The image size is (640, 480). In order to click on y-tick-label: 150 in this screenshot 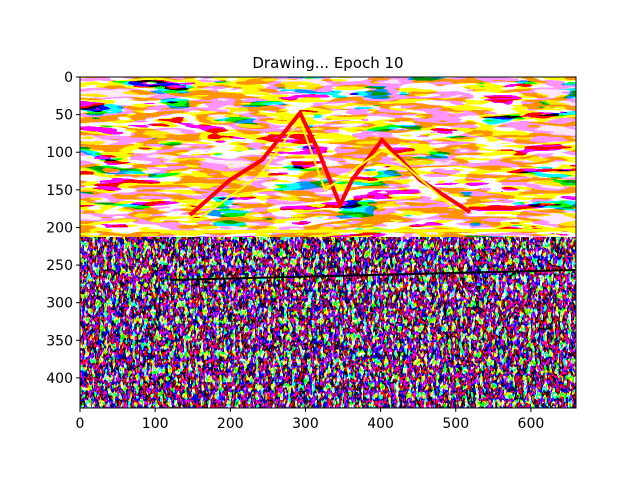, I will do `click(59, 191)`.